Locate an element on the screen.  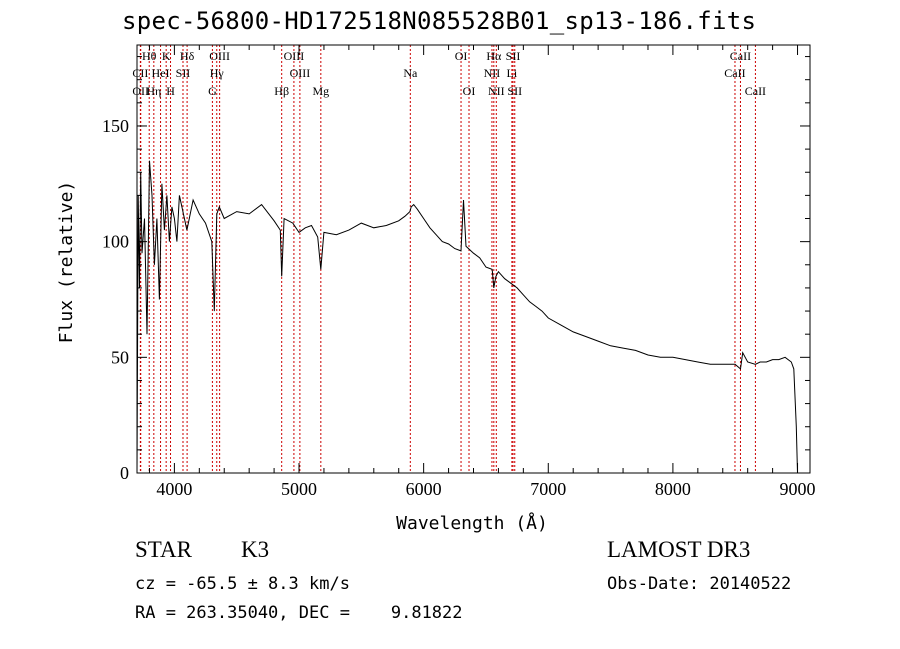
redshift-cz: cz = -65.5 ± 8.3 km/s is located at coordinates (242, 584).